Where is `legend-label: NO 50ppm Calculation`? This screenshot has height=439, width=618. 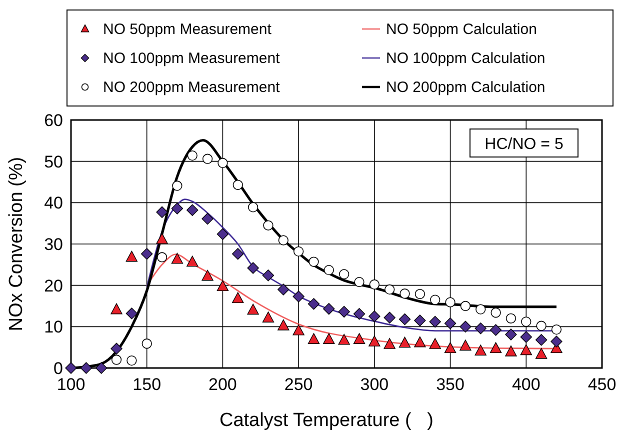
legend-label: NO 50ppm Calculation is located at coordinates (461, 29).